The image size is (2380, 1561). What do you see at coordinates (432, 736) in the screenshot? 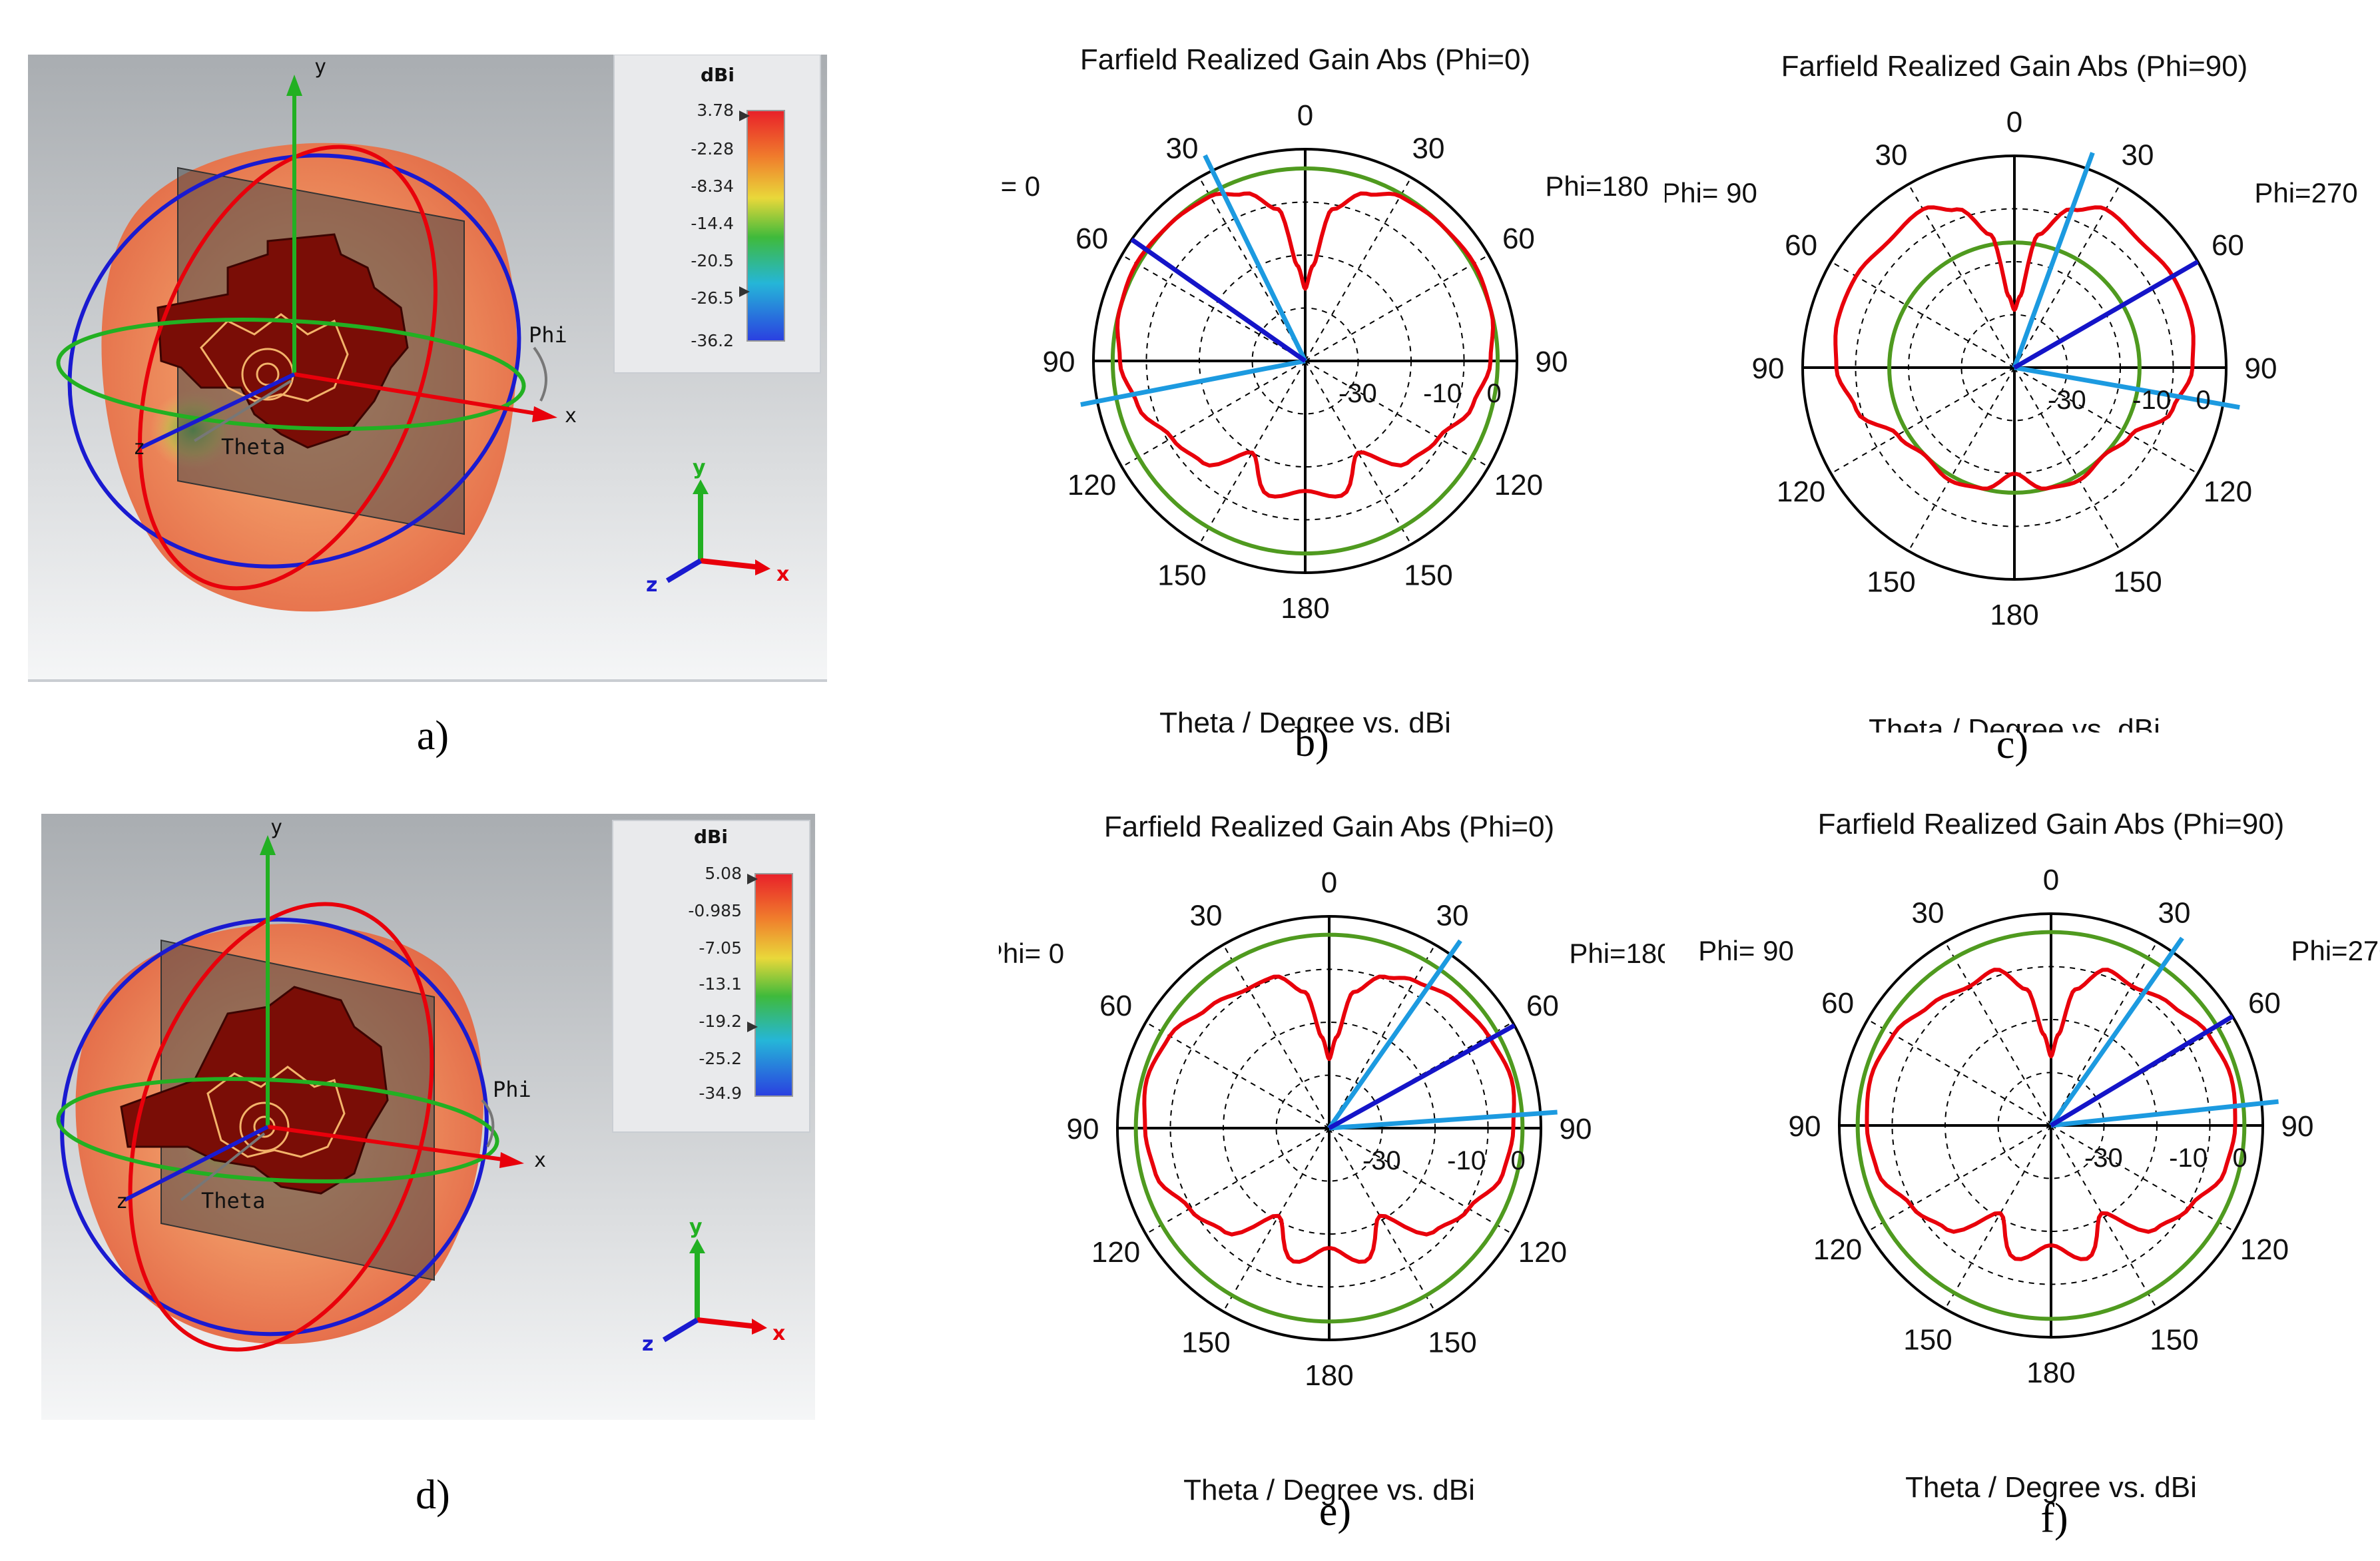
I see `caption-a: a)` at bounding box center [432, 736].